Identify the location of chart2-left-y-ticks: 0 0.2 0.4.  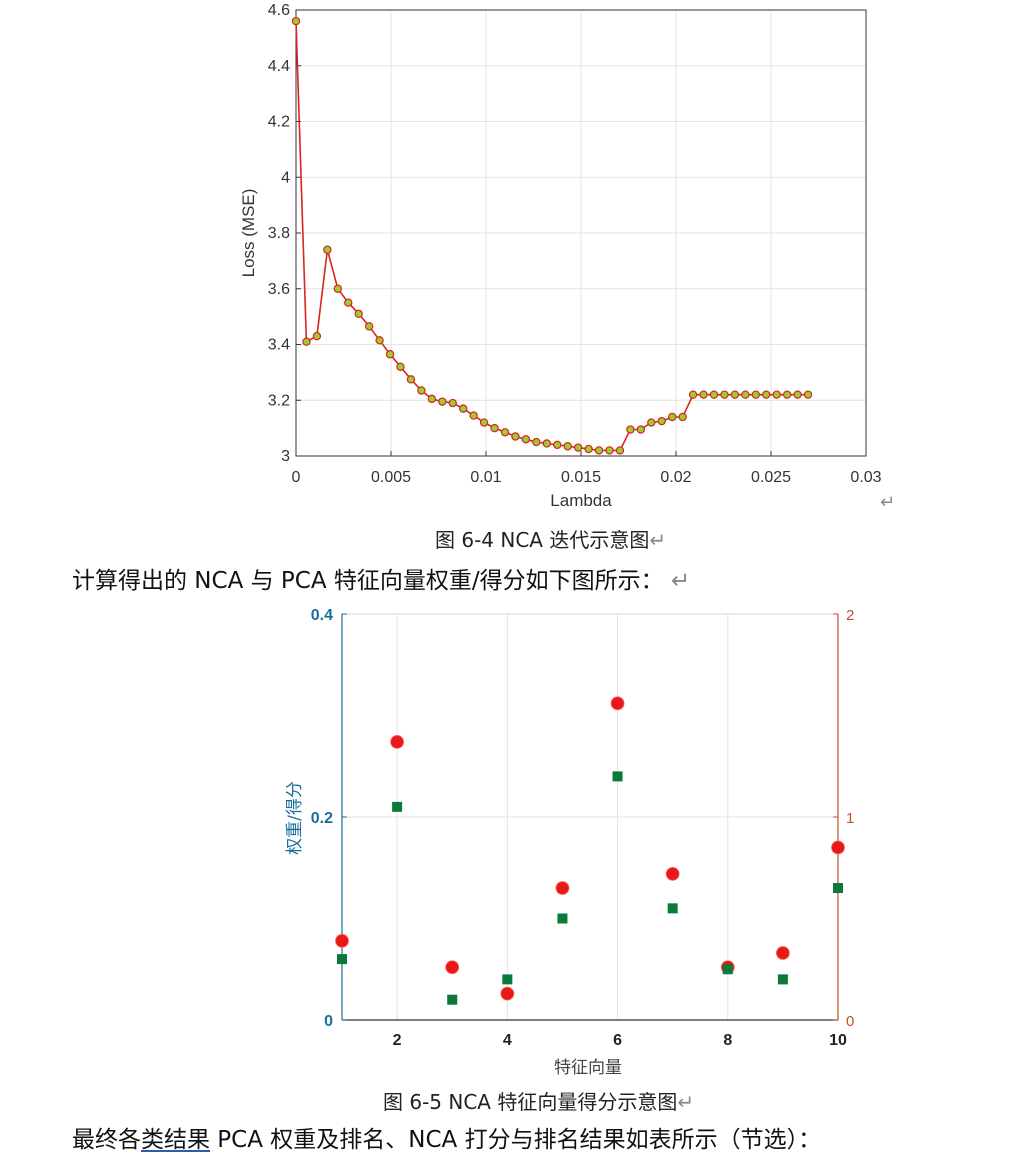
(329, 818).